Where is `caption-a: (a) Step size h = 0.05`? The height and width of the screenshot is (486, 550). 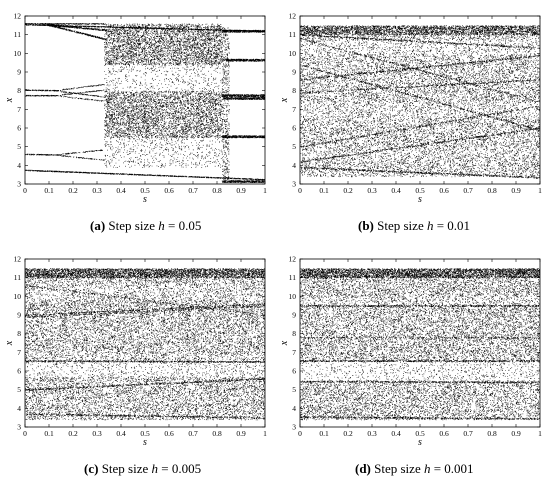
caption-a: (a) Step size h = 0.05 is located at coordinates (145, 226).